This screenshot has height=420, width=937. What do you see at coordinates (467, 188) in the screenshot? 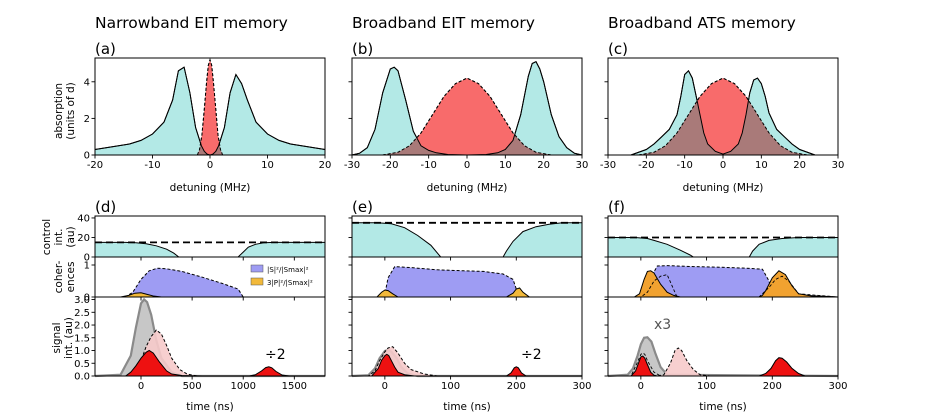
I see `xlabel-b: detuning (MHz)` at bounding box center [467, 188].